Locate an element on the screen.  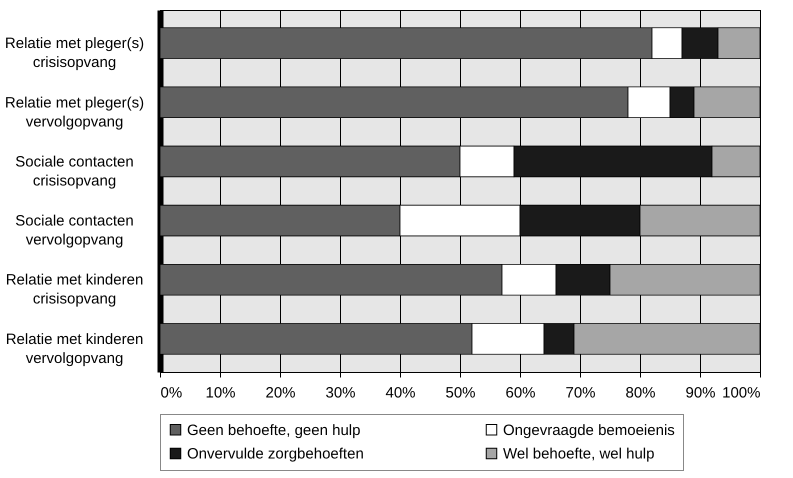
y-tick-label: Relatie met pleger(s) crisisopvang is located at coordinates (74, 53).